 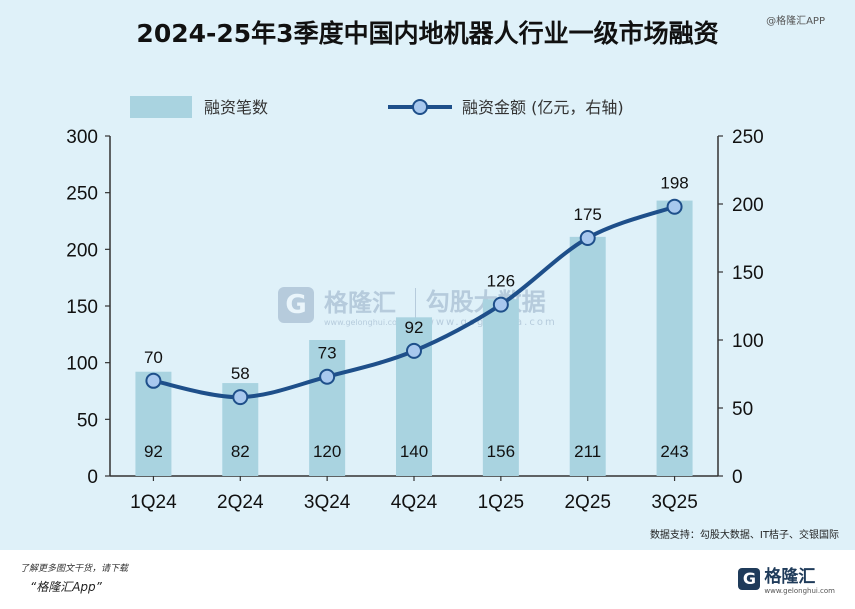 I want to click on amount-value-label: 70, so click(x=153, y=357).